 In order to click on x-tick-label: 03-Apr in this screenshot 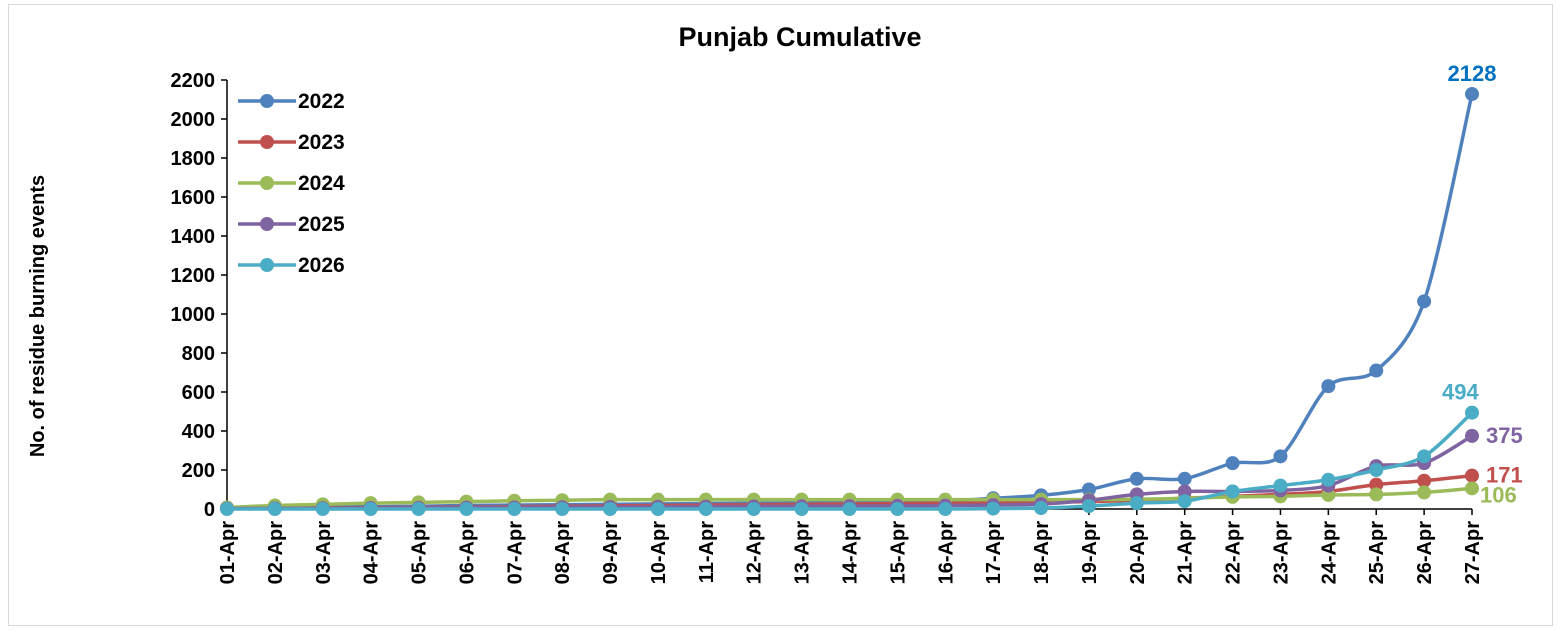, I will do `click(324, 553)`.